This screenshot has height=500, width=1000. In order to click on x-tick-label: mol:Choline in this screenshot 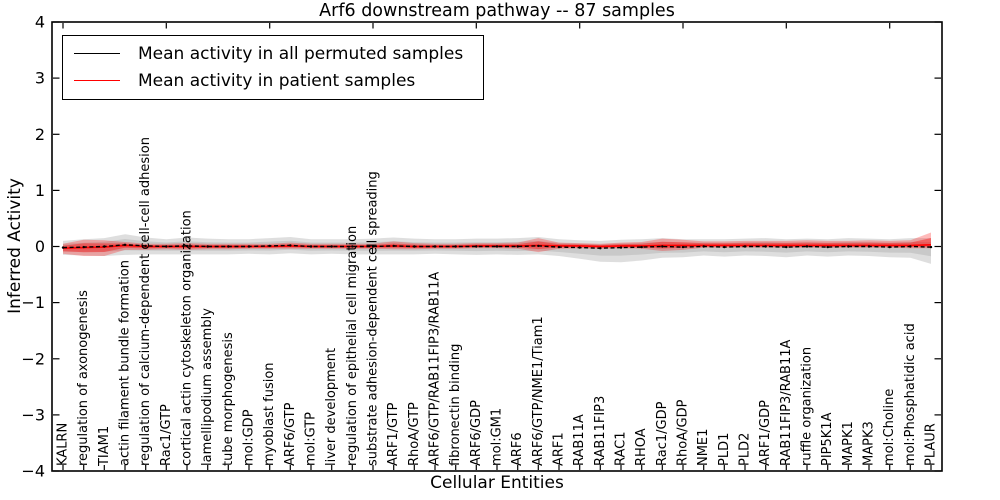, I will do `click(889, 427)`.